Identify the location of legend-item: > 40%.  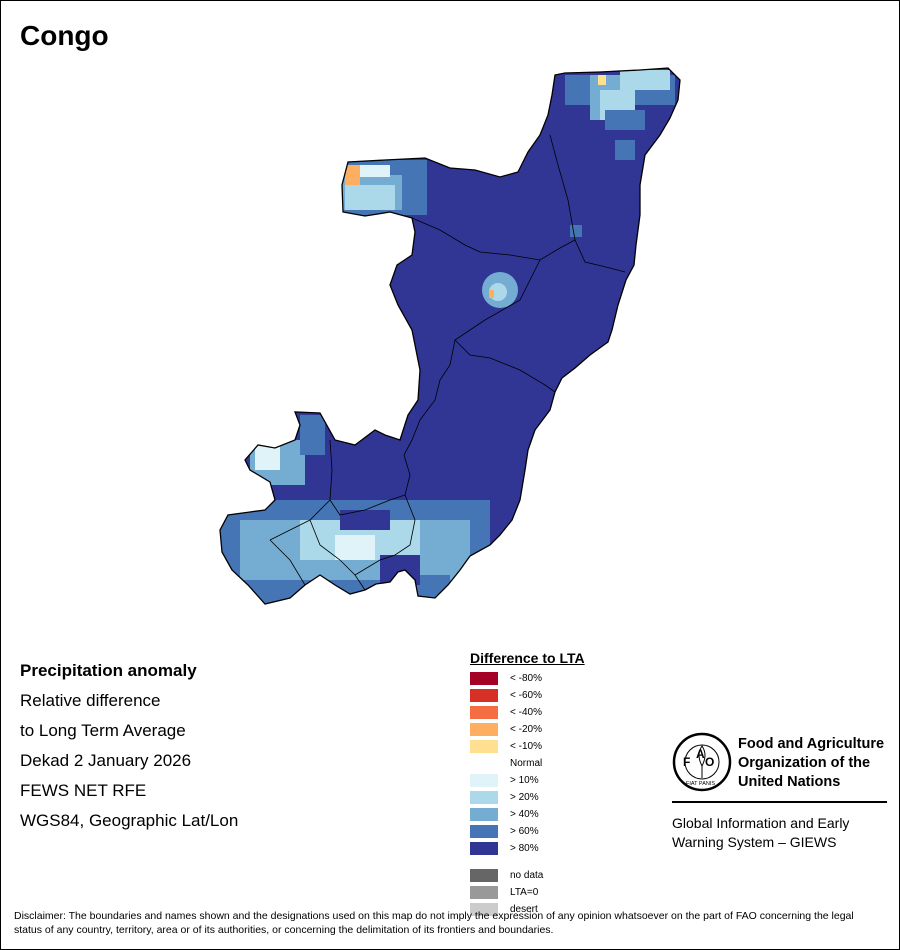
(527, 814).